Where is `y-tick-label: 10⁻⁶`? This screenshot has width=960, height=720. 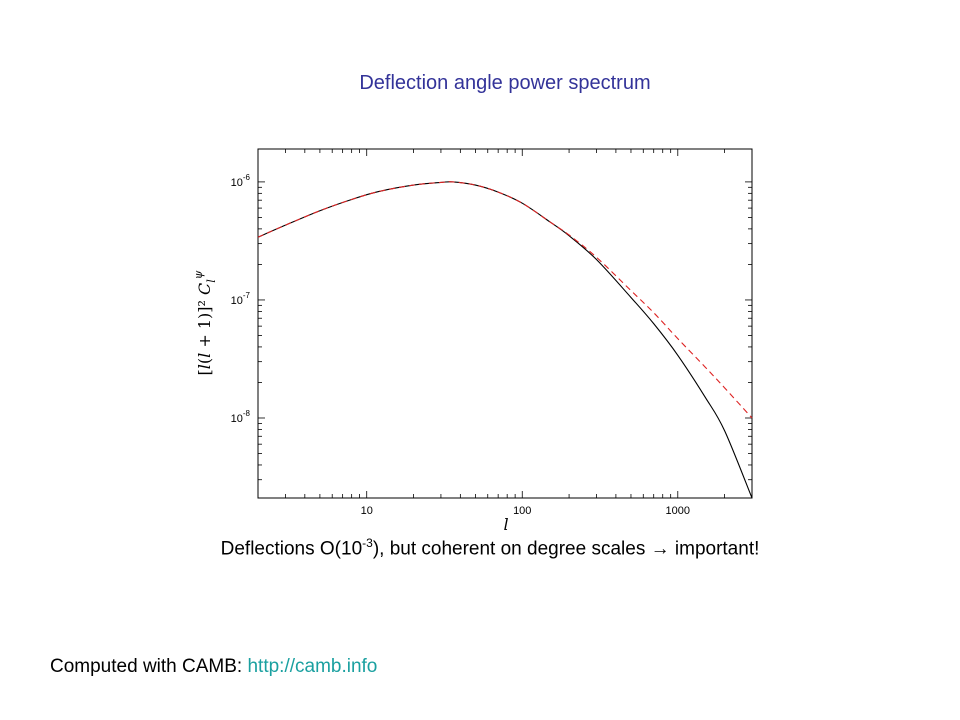
y-tick-label: 10⁻⁶ is located at coordinates (241, 181).